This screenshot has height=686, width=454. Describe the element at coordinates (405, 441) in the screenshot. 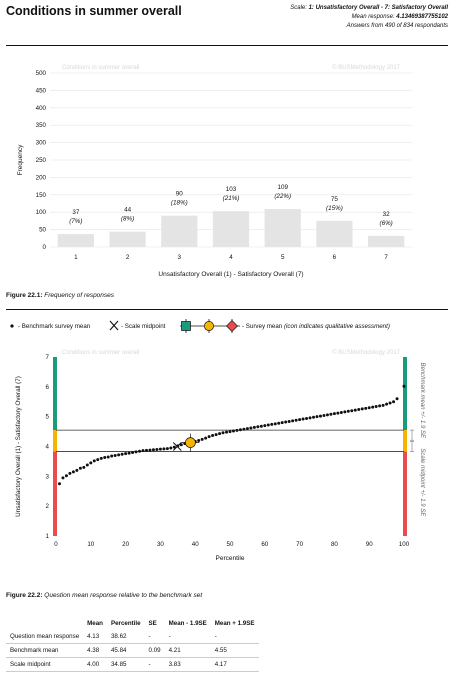

I see `zone-amber` at that location.